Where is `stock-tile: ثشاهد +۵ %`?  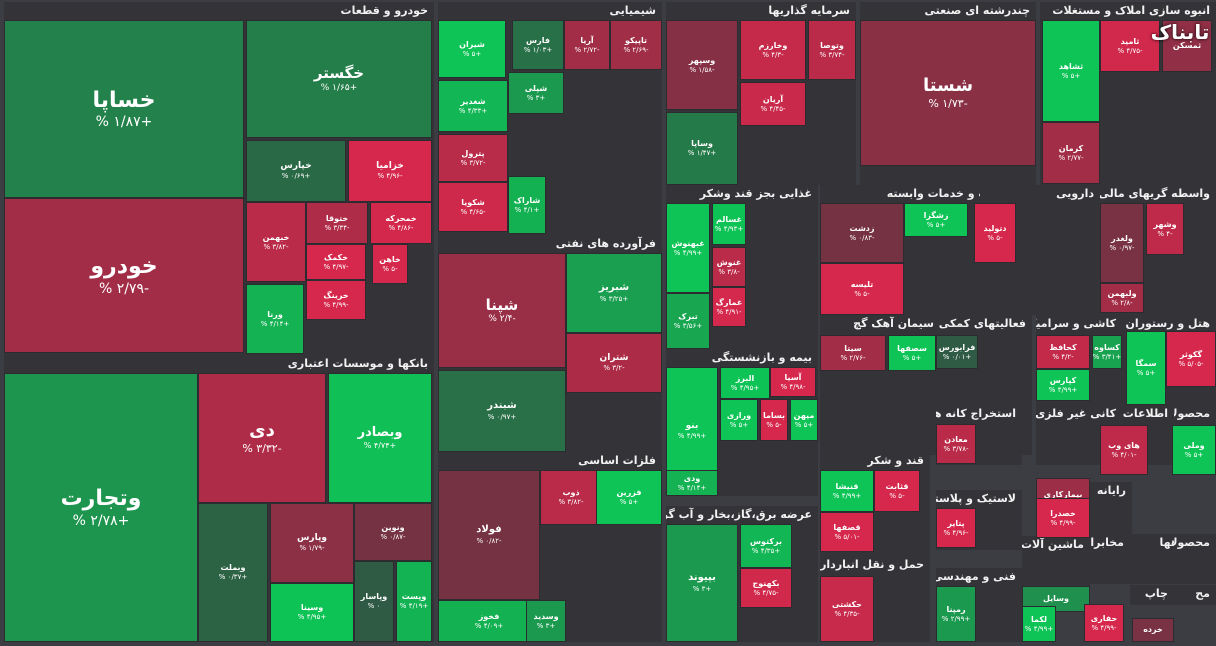
stock-tile: ثشاهد +۵ % is located at coordinates (1071, 71).